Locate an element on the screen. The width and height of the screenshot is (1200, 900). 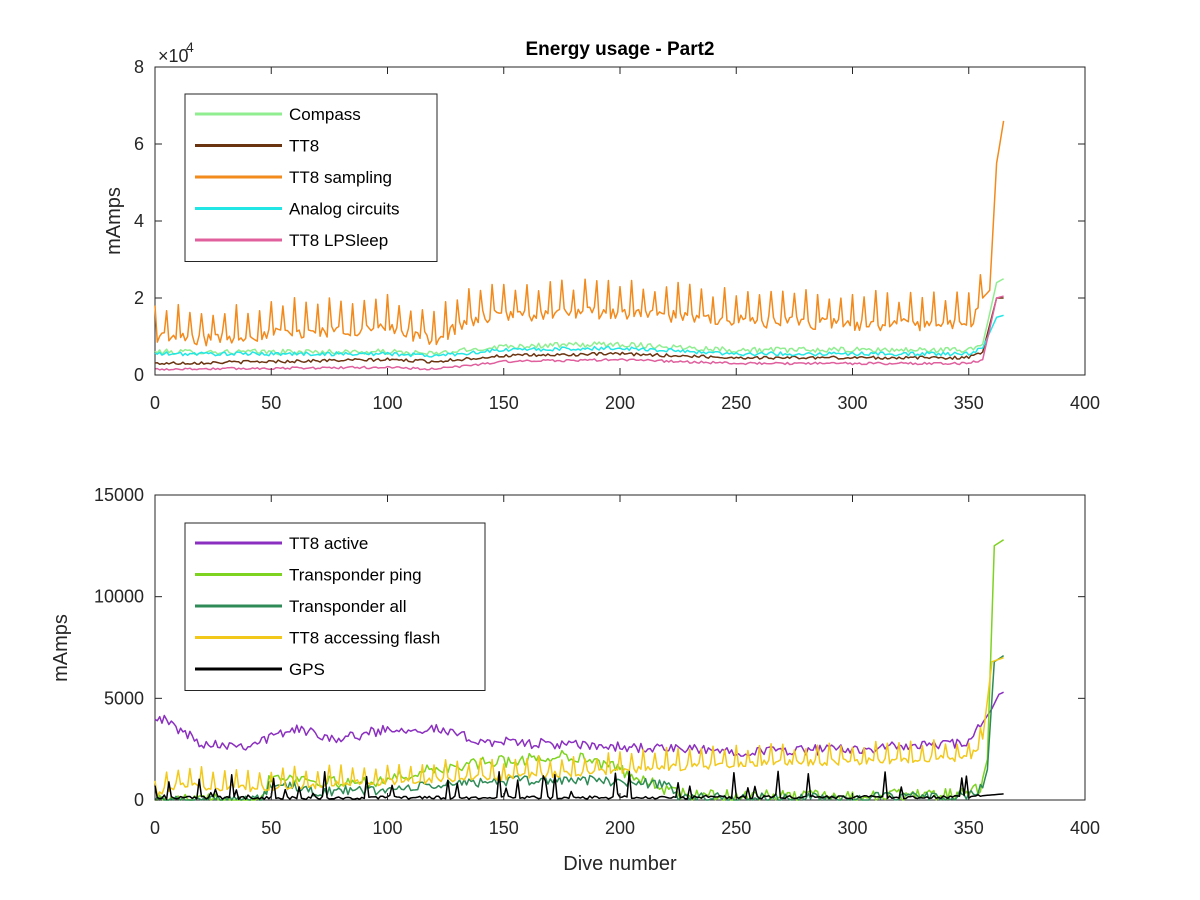
series-line-tt8-active is located at coordinates (579, 724).